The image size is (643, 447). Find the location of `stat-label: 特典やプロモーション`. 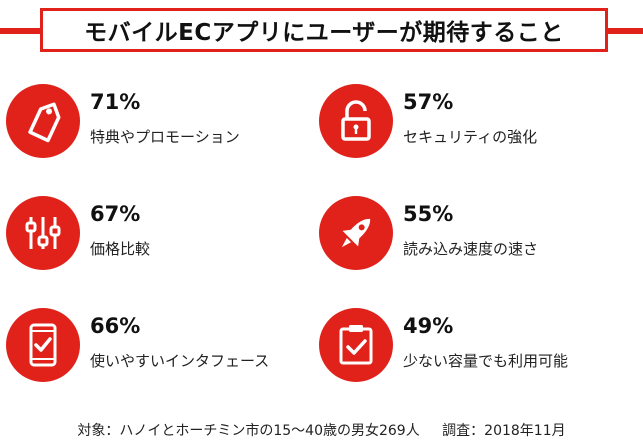

stat-label: 特典やプロモーション is located at coordinates (165, 137).